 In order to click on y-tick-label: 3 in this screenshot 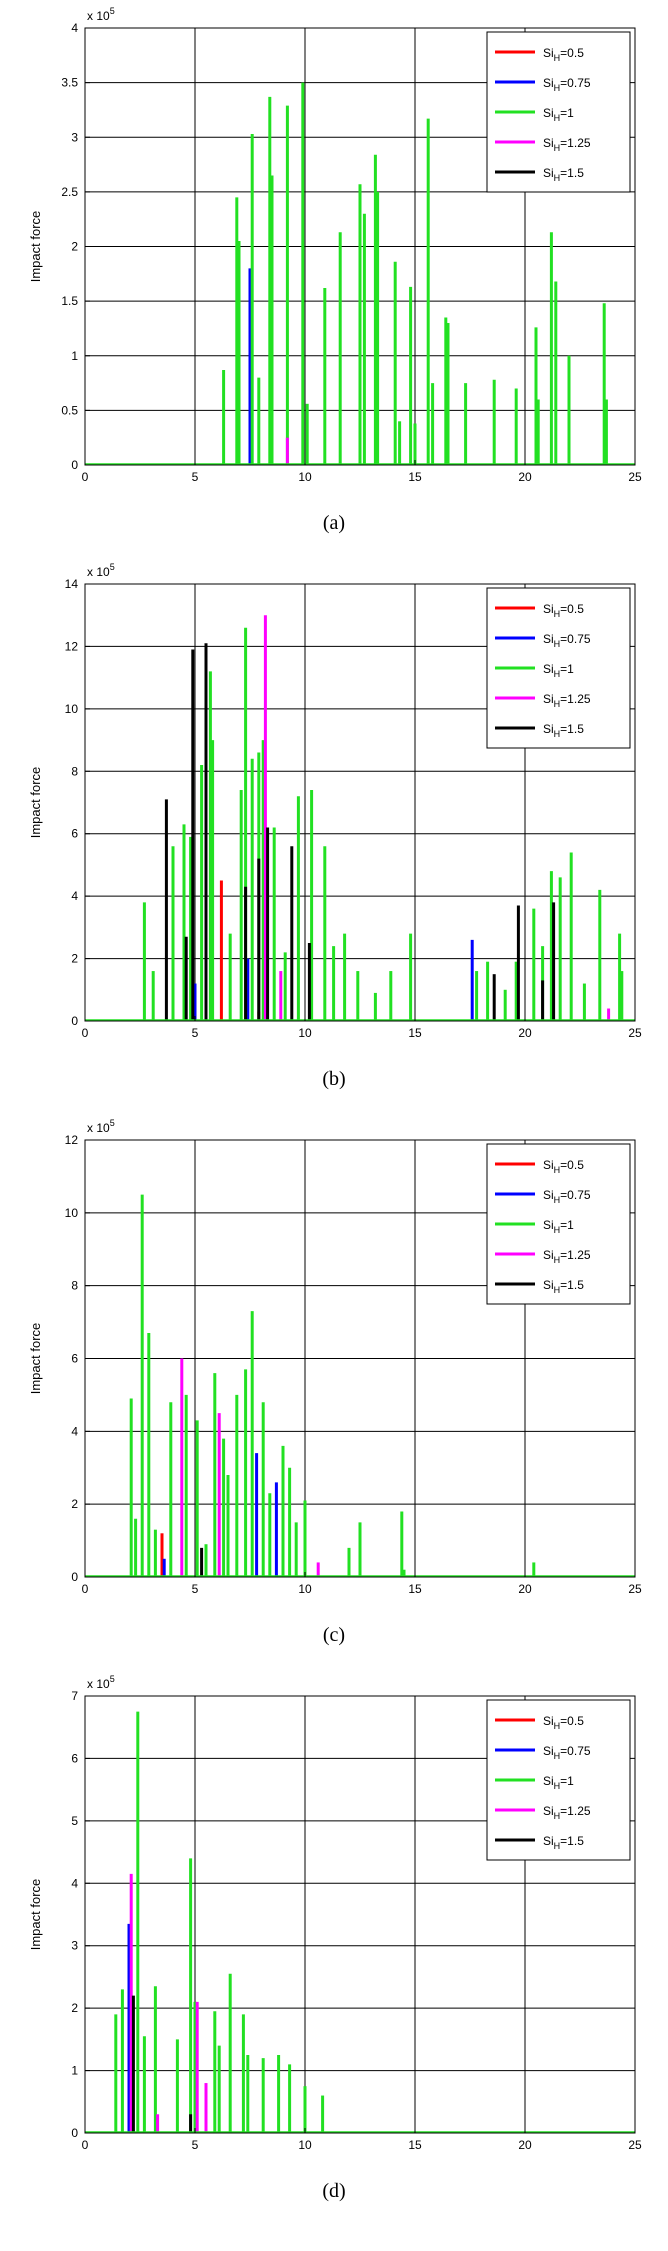, I will do `click(74, 137)`.